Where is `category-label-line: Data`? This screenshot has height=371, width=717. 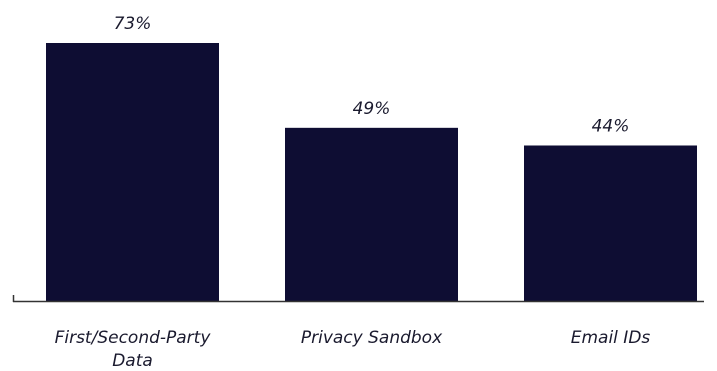
category-label-line: Data is located at coordinates (132, 361).